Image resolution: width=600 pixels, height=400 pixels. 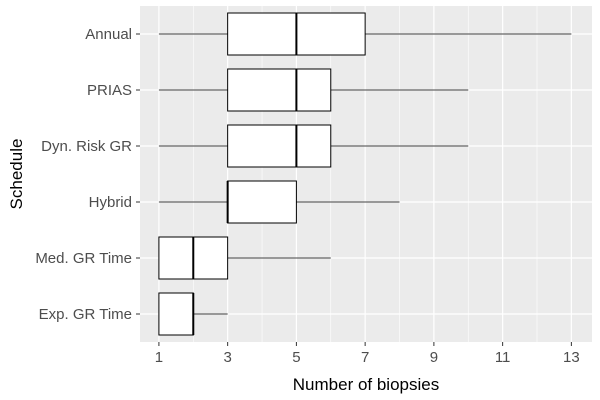 I want to click on y-tick-label: Hybrid, so click(x=110, y=202).